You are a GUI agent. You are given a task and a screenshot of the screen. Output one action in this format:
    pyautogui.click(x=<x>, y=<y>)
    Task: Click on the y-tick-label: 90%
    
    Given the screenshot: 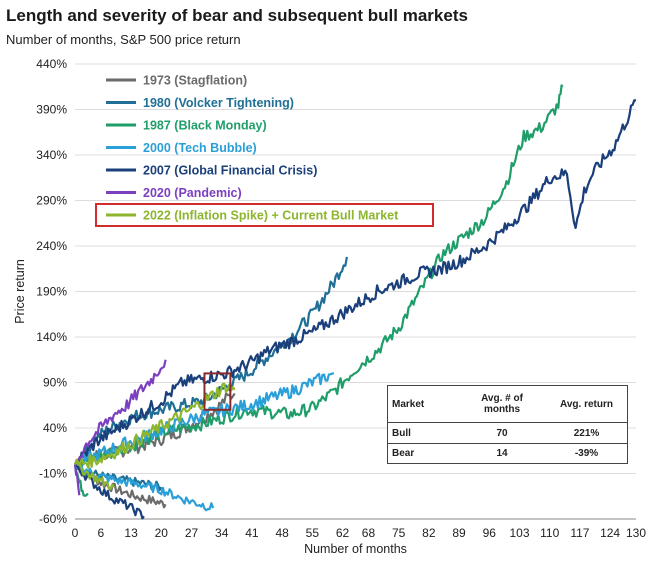 What is the action you would take?
    pyautogui.click(x=55, y=383)
    